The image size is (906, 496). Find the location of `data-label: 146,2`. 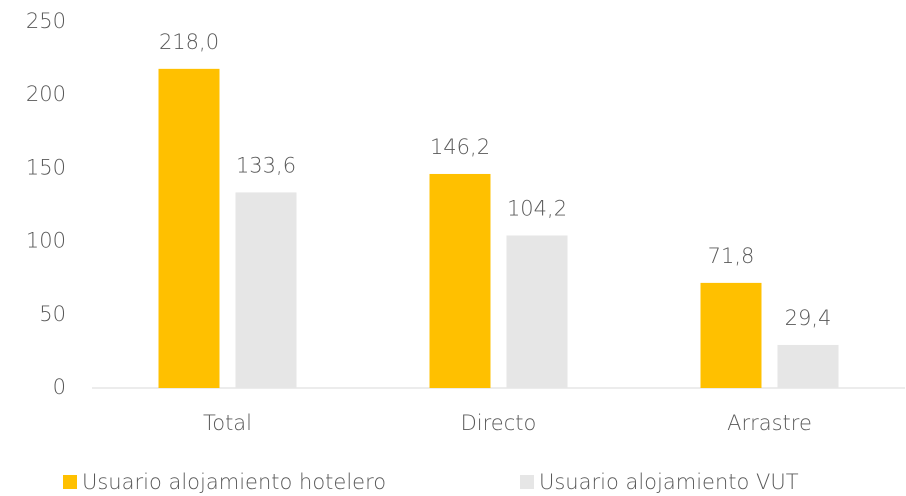

data-label: 146,2 is located at coordinates (460, 147).